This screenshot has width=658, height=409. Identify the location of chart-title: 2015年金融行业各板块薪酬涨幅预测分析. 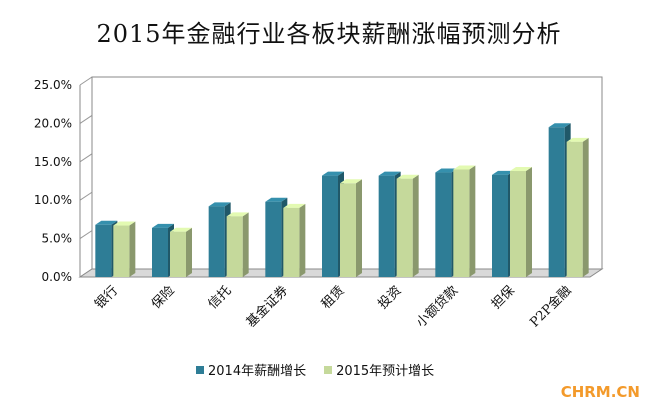
(329, 34).